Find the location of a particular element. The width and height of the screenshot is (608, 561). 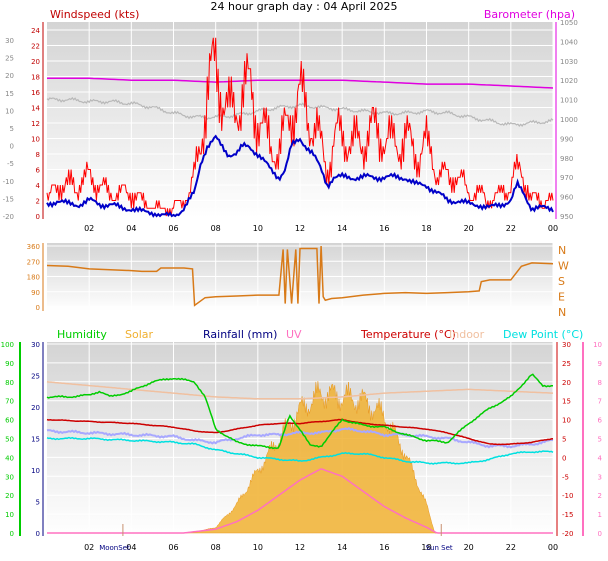

wind-far-left-tick-label: 25 is located at coordinates (9, 59).